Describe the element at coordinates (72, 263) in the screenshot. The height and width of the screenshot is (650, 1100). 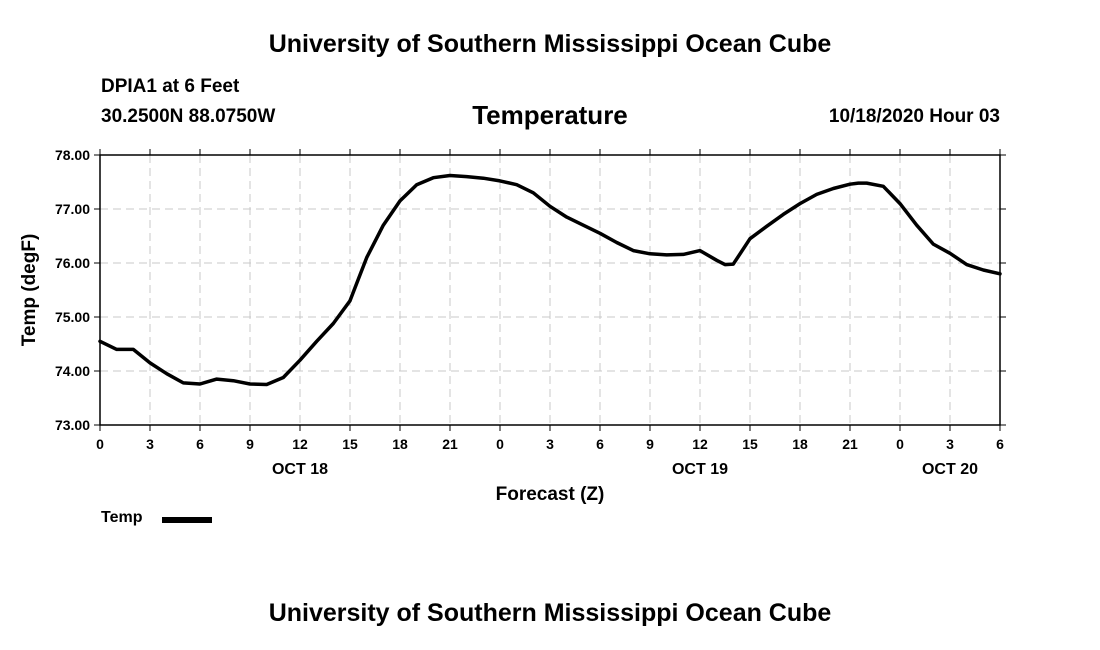
I see `y-tick-label: 76.00` at that location.